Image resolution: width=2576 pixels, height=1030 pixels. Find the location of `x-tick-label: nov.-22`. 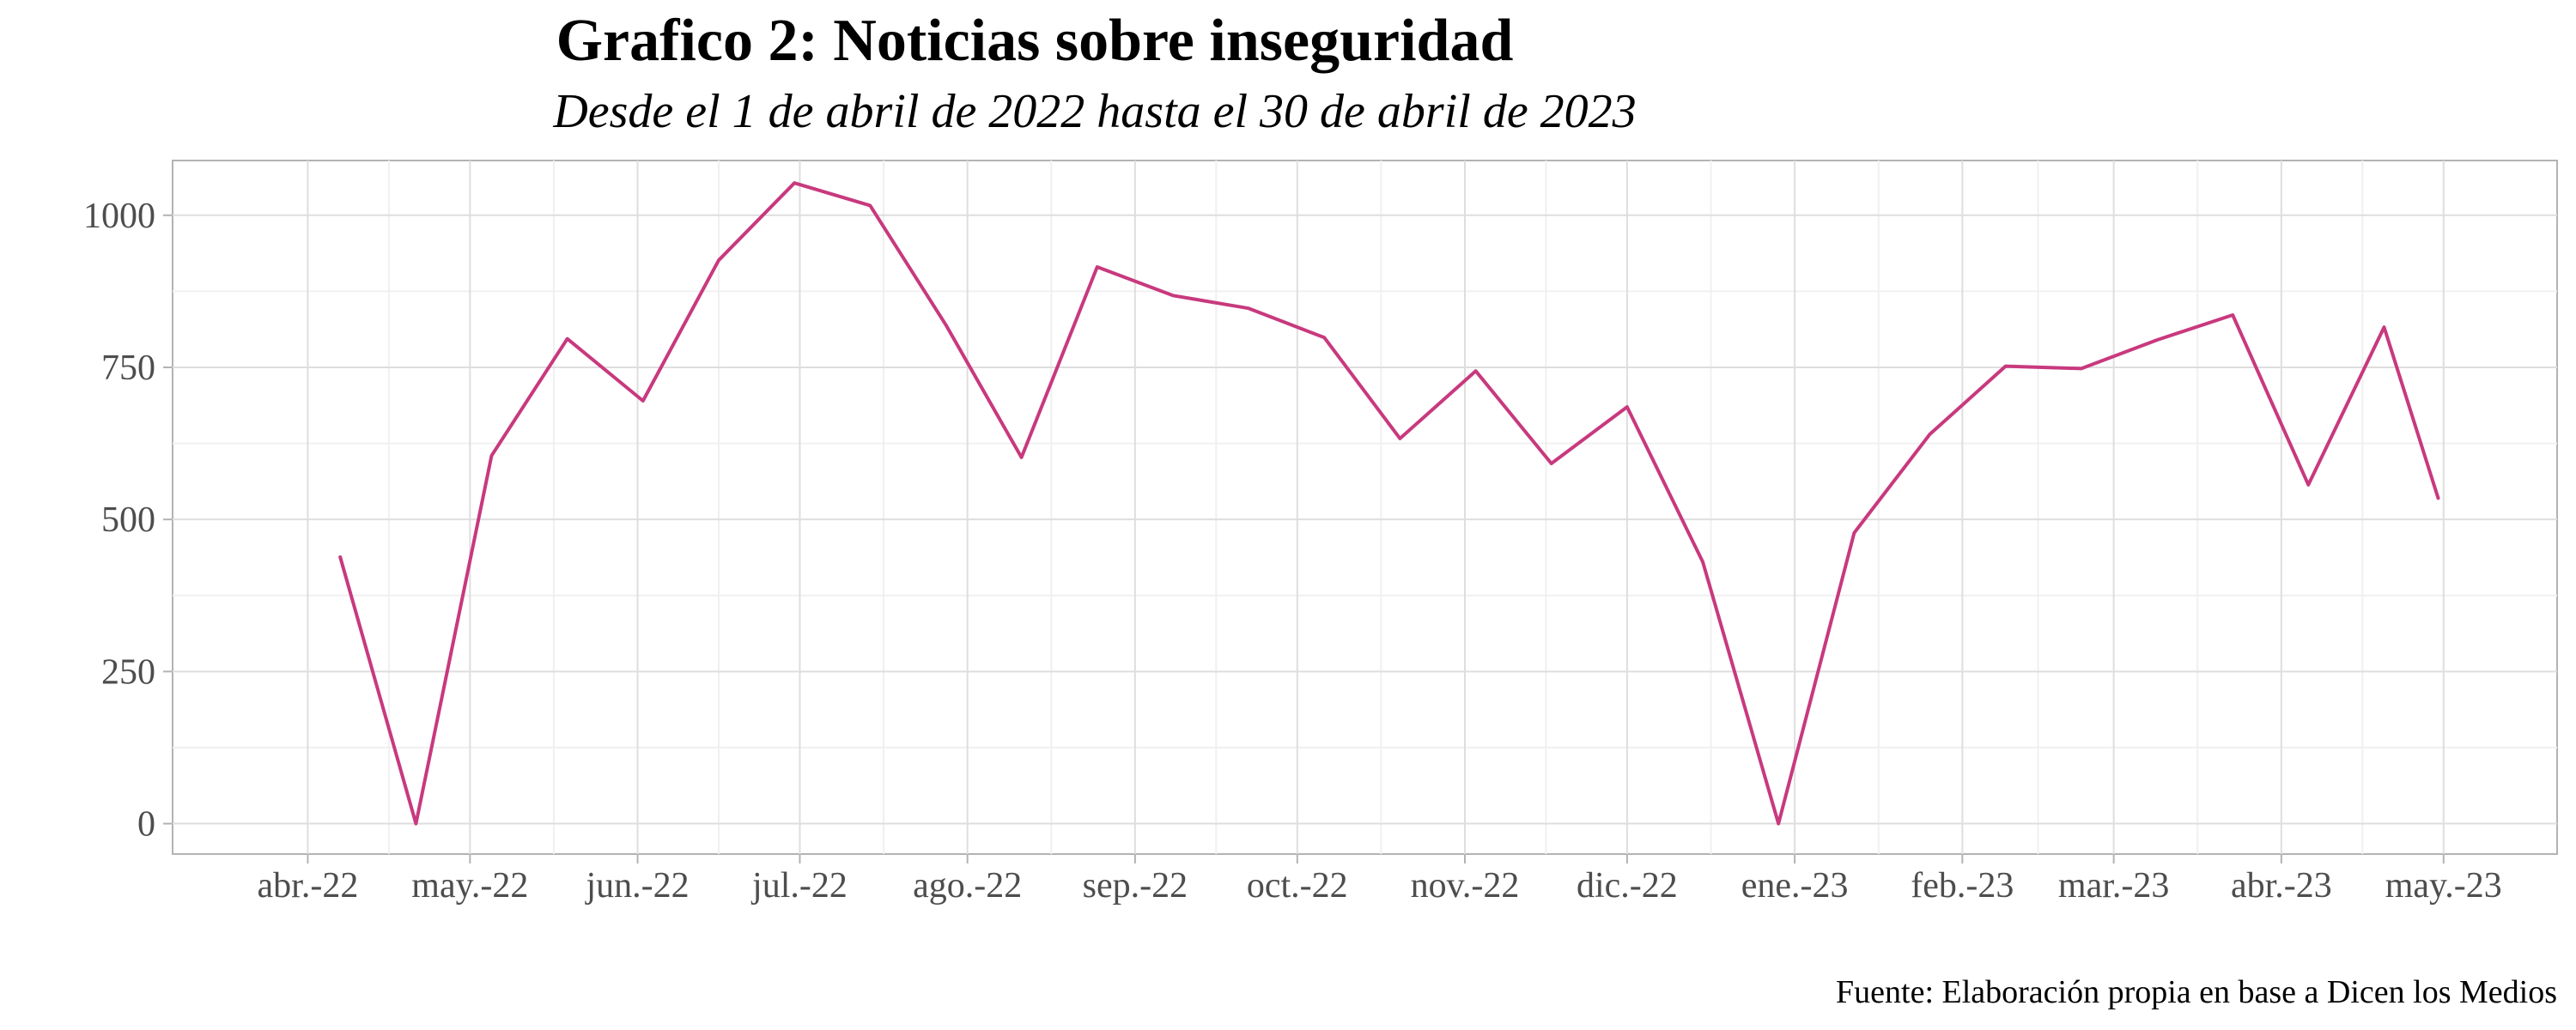

x-tick-label: nov.-22 is located at coordinates (1466, 886).